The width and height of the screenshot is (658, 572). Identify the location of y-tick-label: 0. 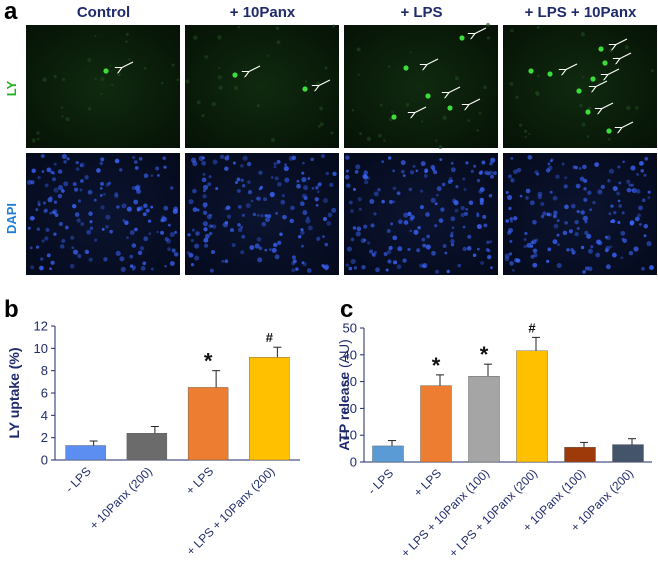
(44, 460).